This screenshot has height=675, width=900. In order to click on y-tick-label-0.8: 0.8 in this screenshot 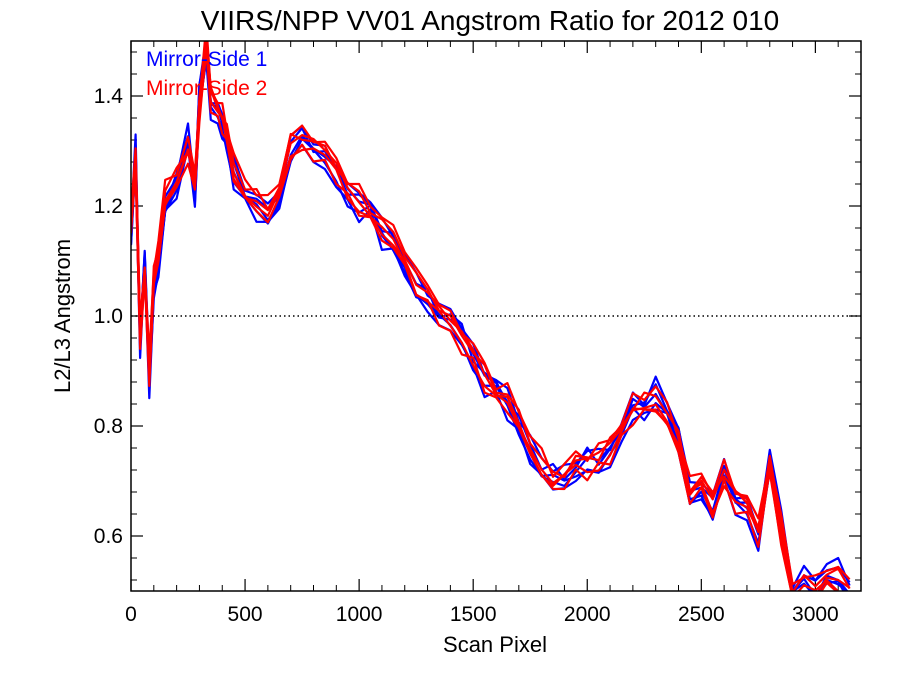, I will do `click(108, 426)`.